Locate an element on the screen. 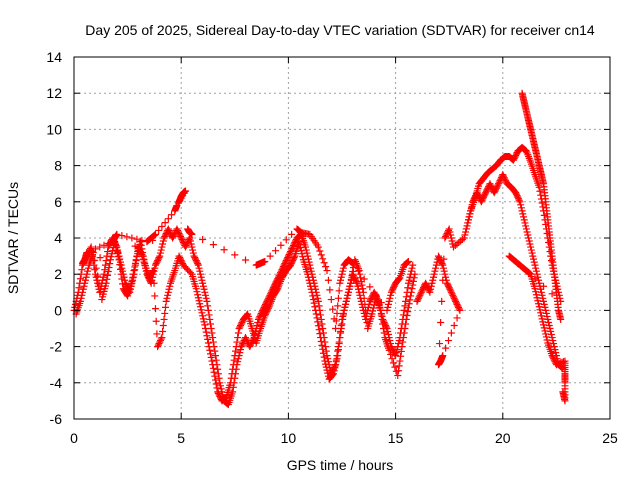 This screenshot has width=640, height=480. x-tick-label: 20 is located at coordinates (503, 438).